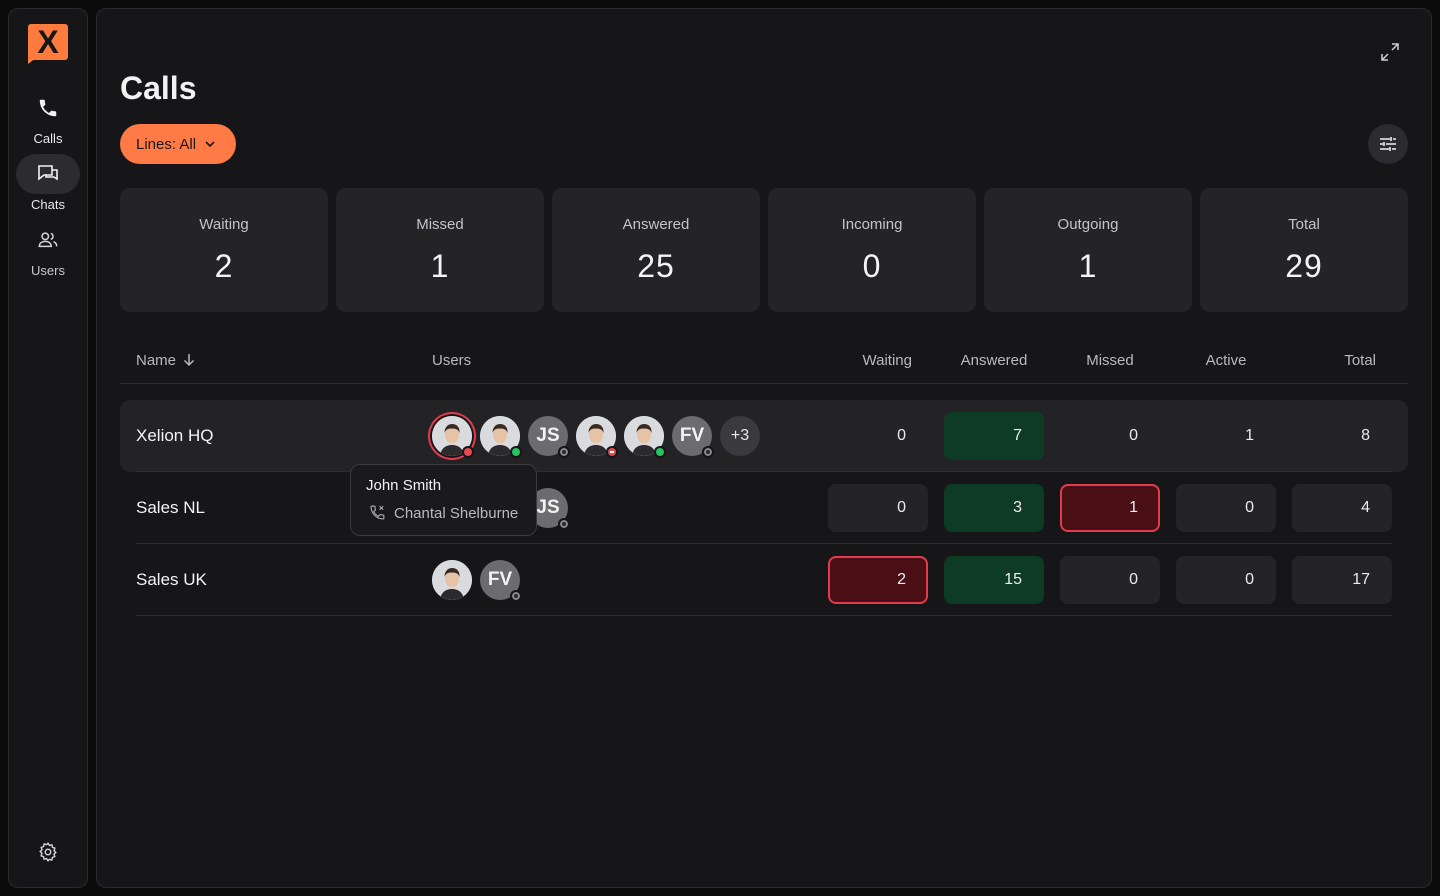 The width and height of the screenshot is (1440, 896). What do you see at coordinates (872, 266) in the screenshot?
I see `stat-value: 0` at bounding box center [872, 266].